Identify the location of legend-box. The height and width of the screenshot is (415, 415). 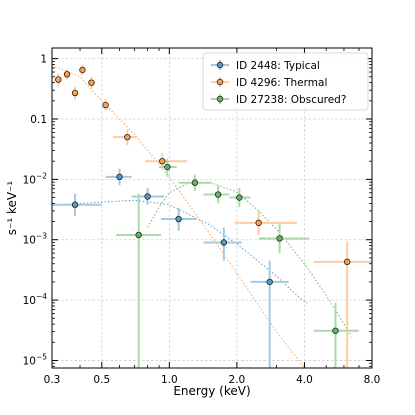
(285, 81).